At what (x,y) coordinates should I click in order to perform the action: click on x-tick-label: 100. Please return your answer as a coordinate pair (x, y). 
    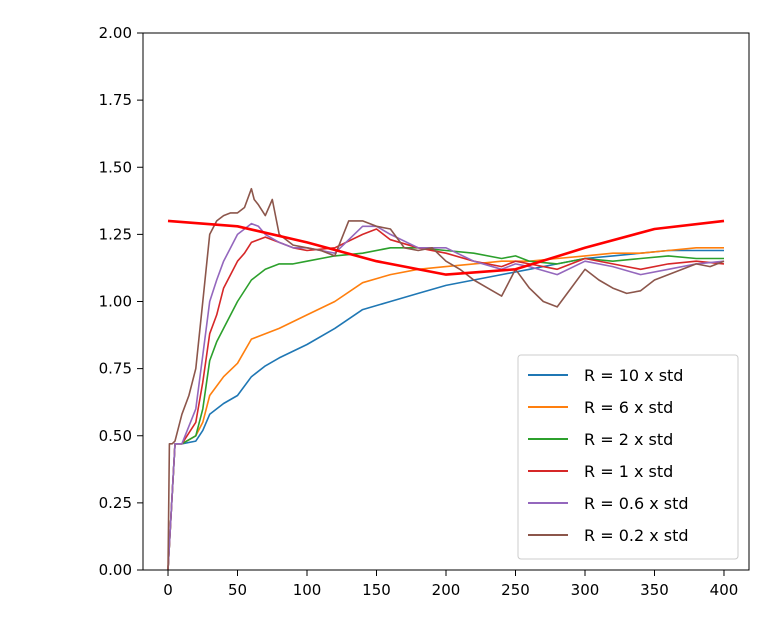
    Looking at the image, I should click on (307, 590).